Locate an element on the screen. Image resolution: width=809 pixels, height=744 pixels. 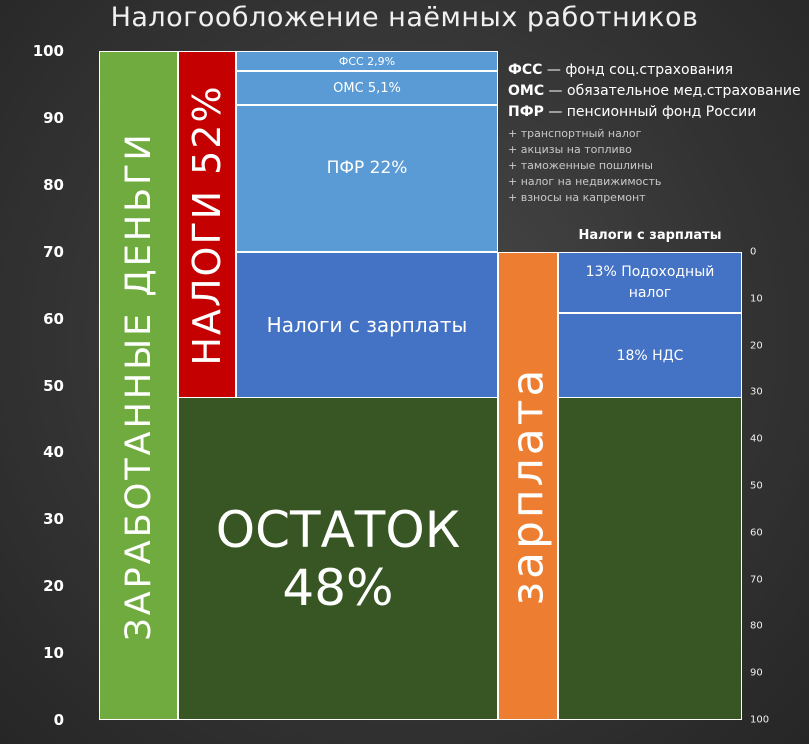
secondary-tick-label: 80 is located at coordinates (756, 626).